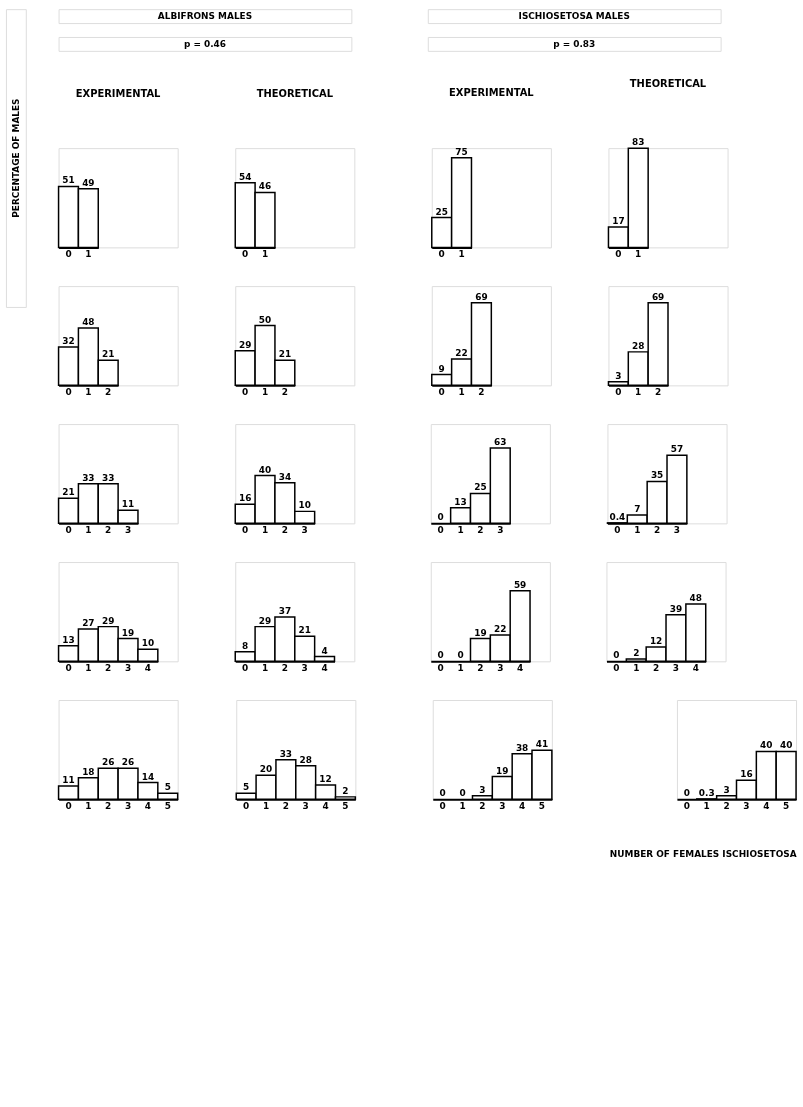 This screenshot has width=803, height=1107. I want to click on data-label: 14, so click(148, 776).